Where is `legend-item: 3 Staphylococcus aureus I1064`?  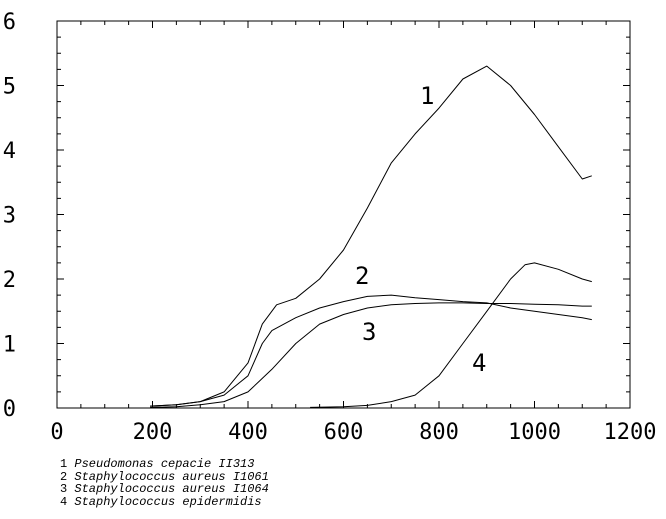 legend-item: 3 Staphylococcus aureus I1064 is located at coordinates (164, 489).